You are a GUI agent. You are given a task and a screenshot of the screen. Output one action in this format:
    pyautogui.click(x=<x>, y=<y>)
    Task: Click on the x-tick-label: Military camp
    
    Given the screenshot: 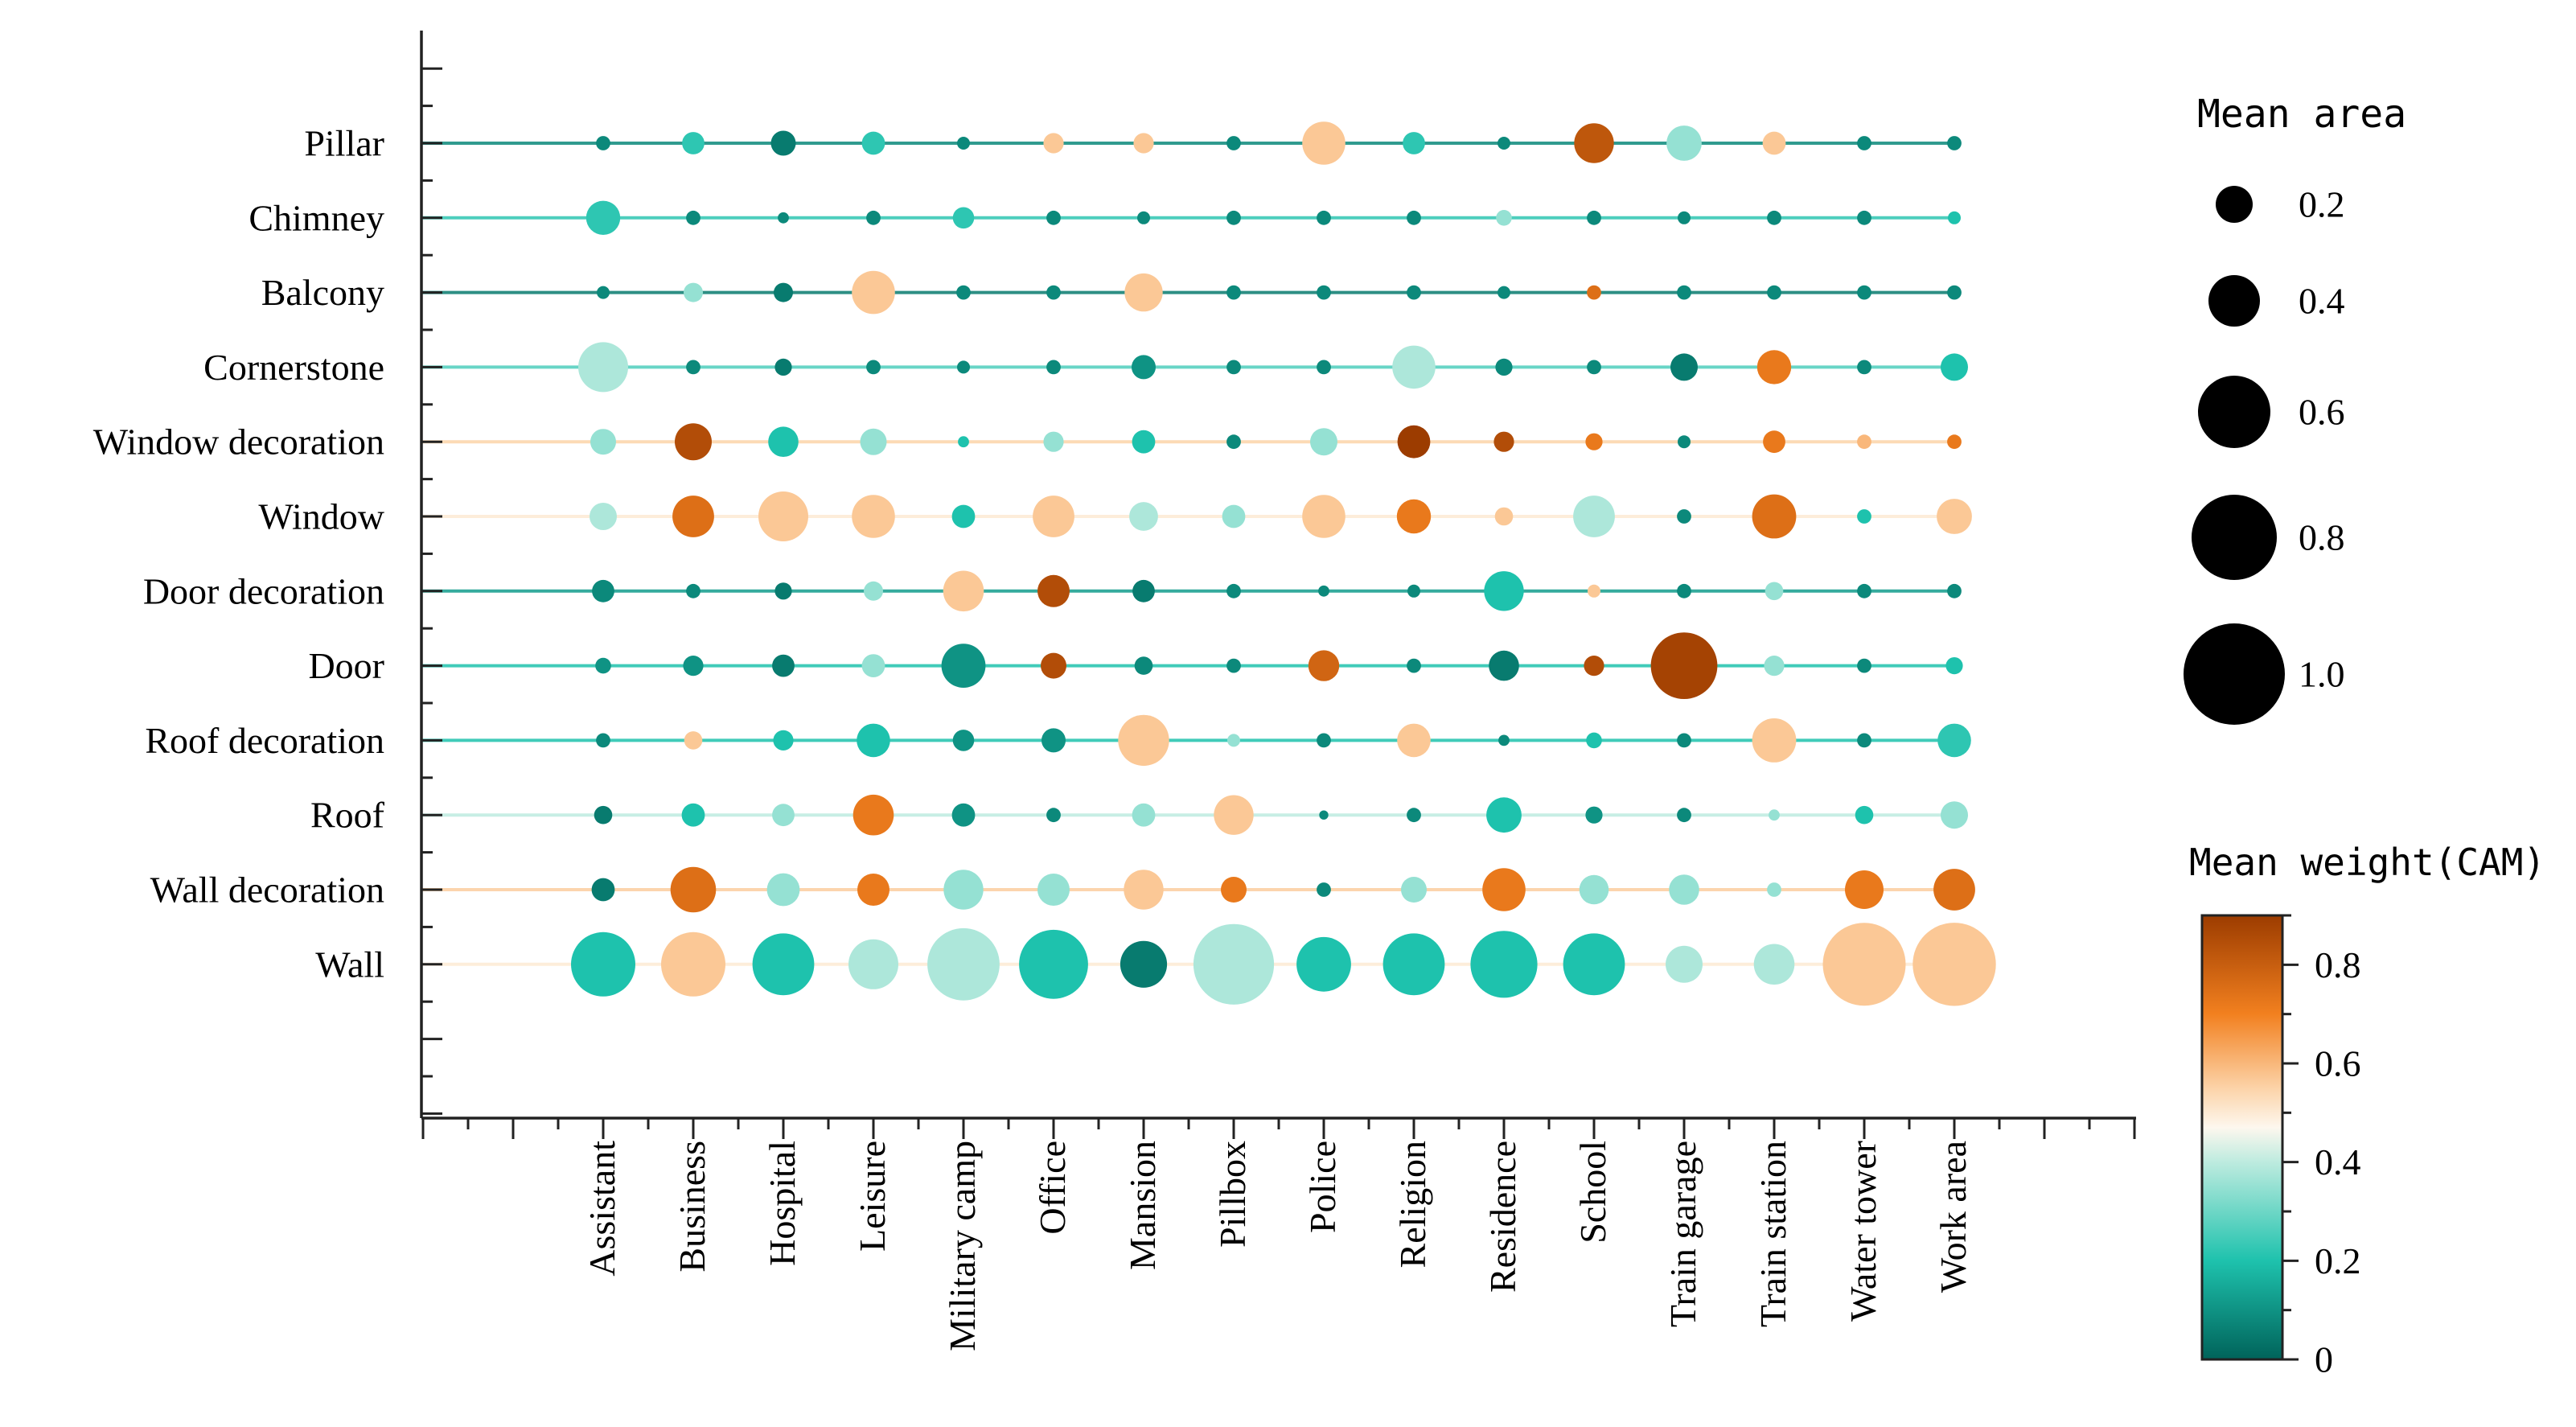 What is the action you would take?
    pyautogui.click(x=962, y=1246)
    